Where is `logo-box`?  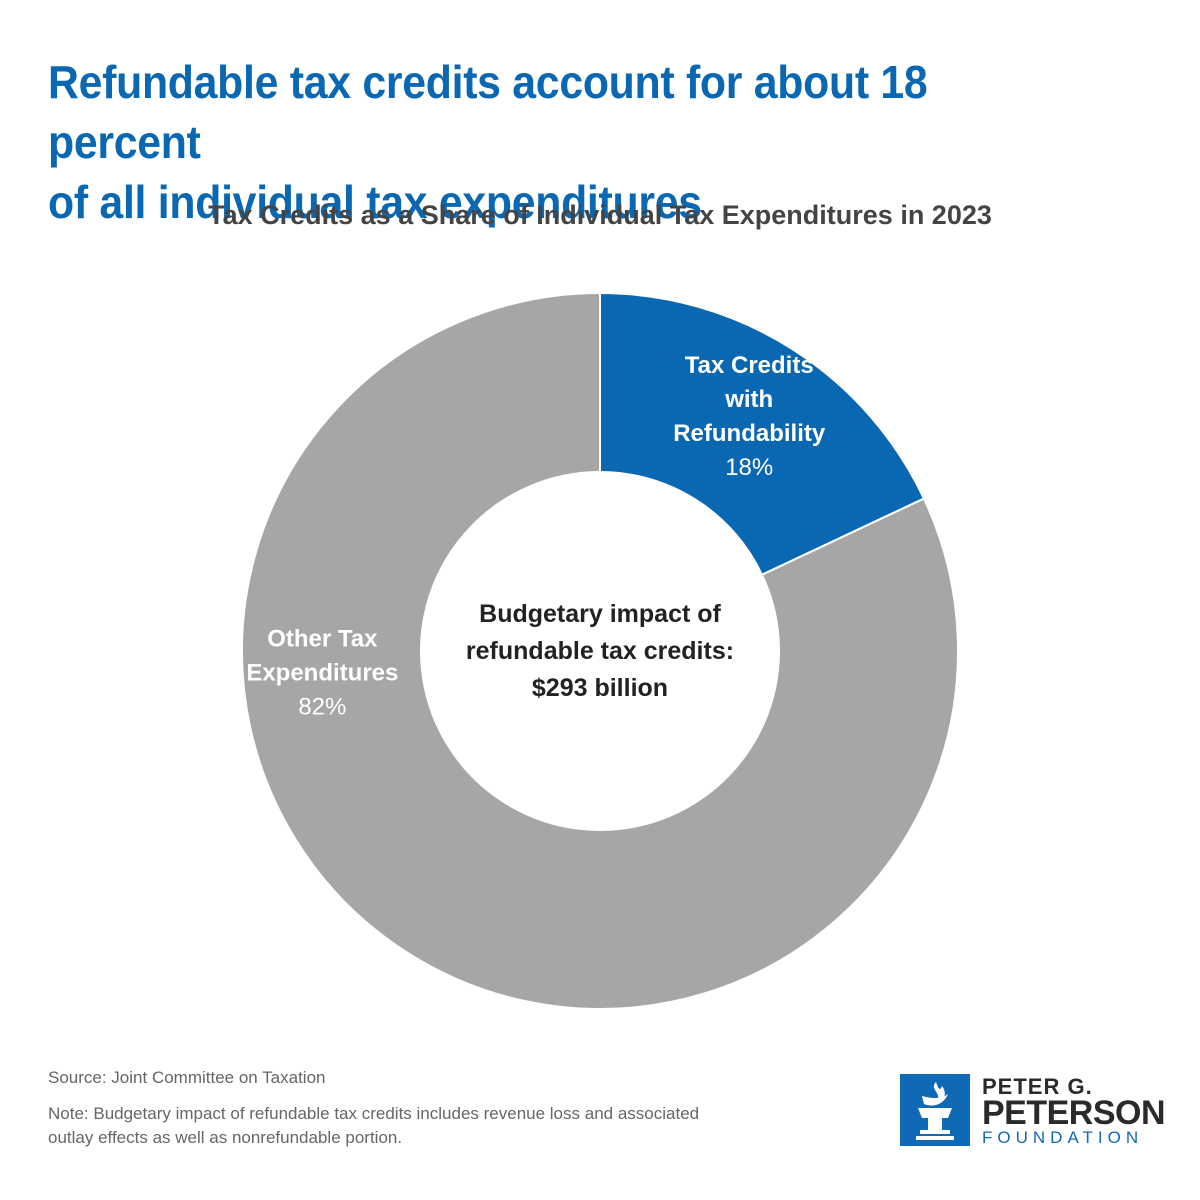 logo-box is located at coordinates (935, 1110).